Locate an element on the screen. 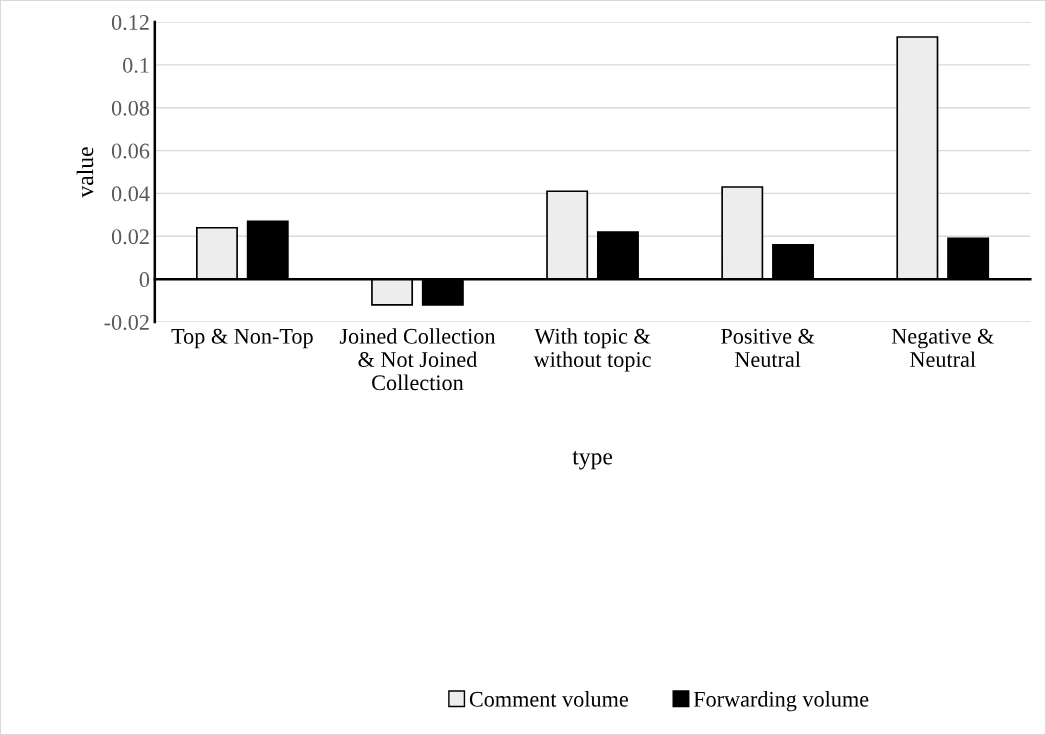 This screenshot has width=1046, height=735. x-axis-title: type is located at coordinates (592, 460).